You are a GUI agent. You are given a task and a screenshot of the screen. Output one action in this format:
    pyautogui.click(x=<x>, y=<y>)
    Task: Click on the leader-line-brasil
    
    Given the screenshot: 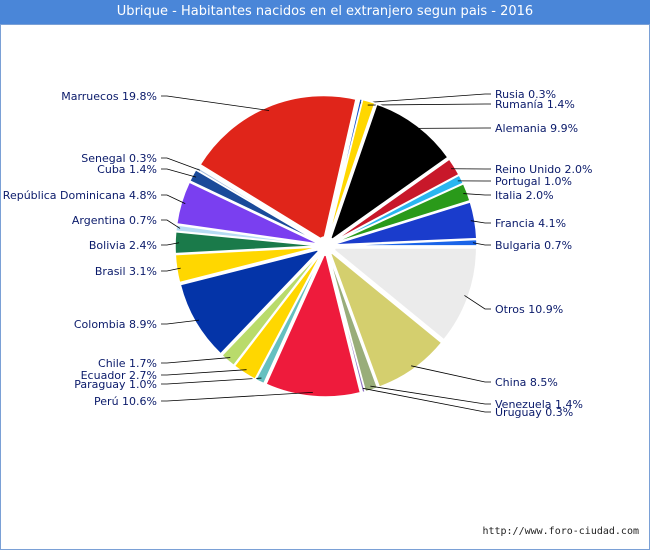 What is the action you would take?
    pyautogui.click(x=171, y=269)
    